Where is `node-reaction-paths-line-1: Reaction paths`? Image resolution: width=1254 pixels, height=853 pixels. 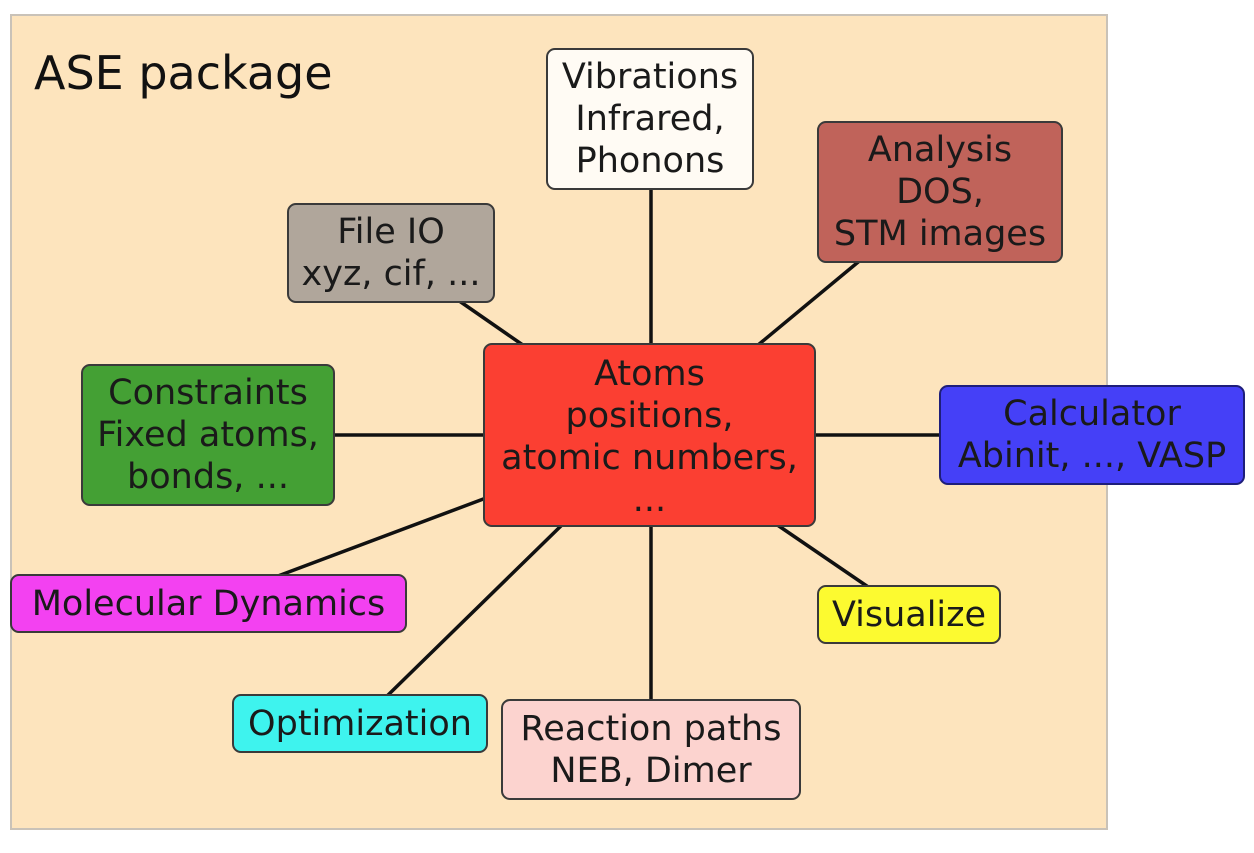 node-reaction-paths-line-1: Reaction paths is located at coordinates (651, 728).